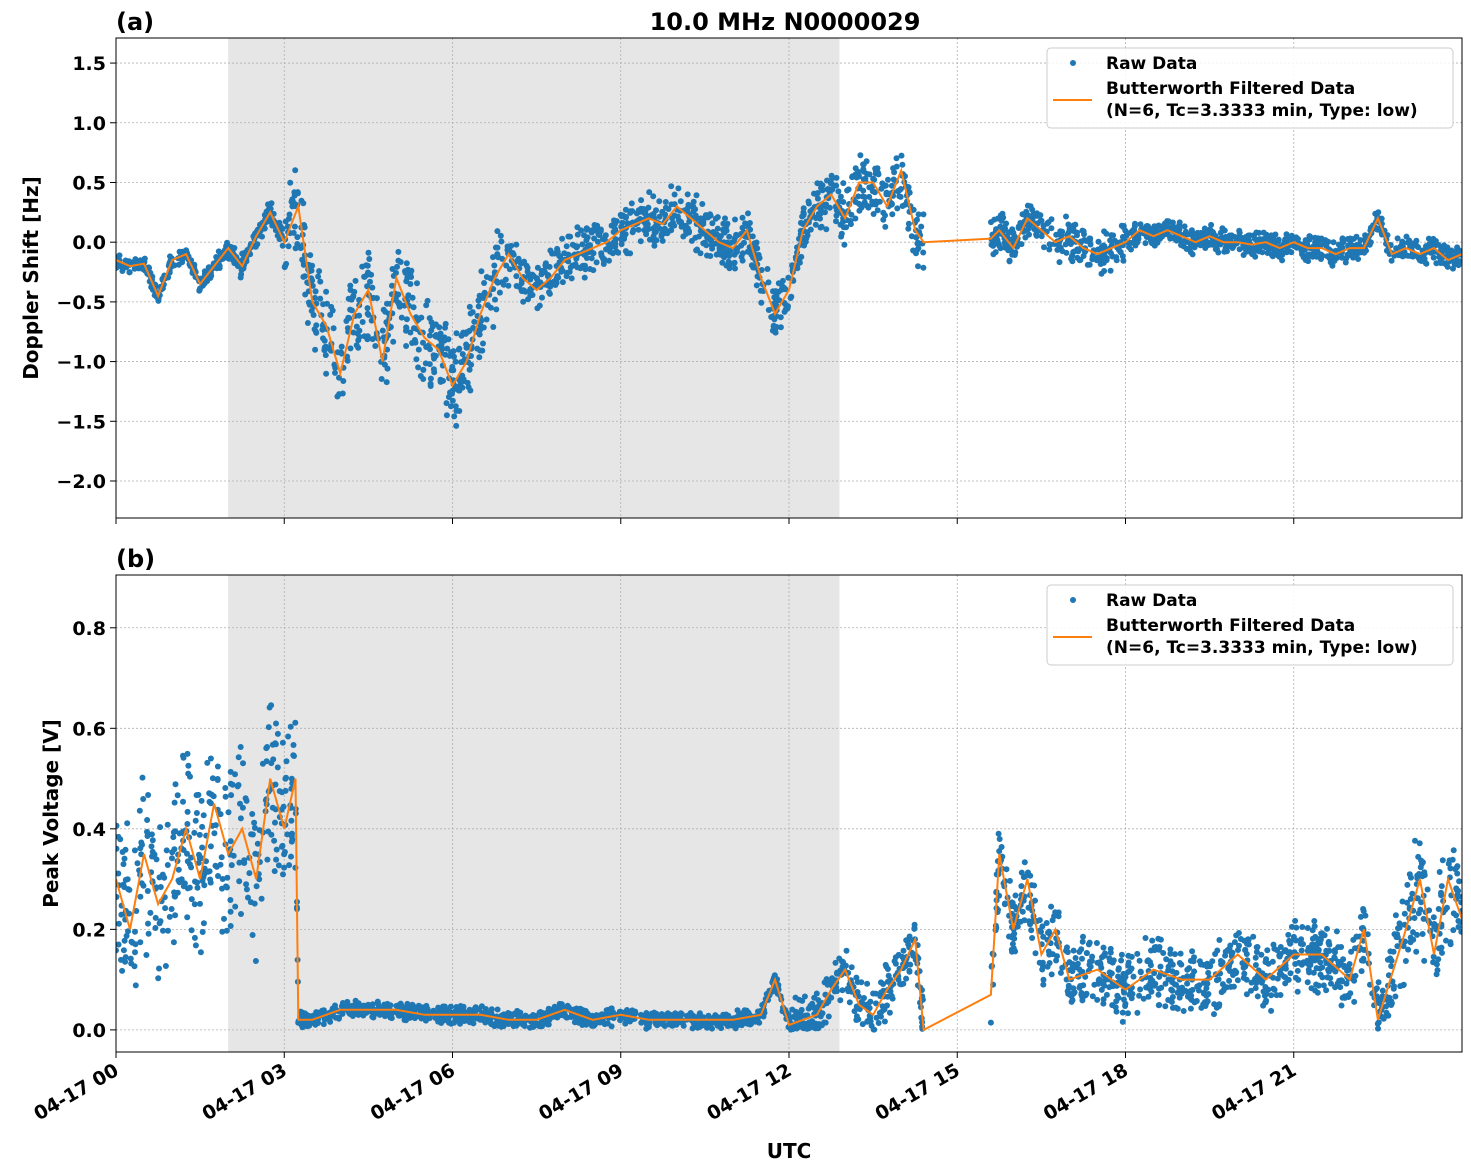  What do you see at coordinates (581, 1092) in the screenshot?
I see `x-tick-label: 04-17 09` at bounding box center [581, 1092].